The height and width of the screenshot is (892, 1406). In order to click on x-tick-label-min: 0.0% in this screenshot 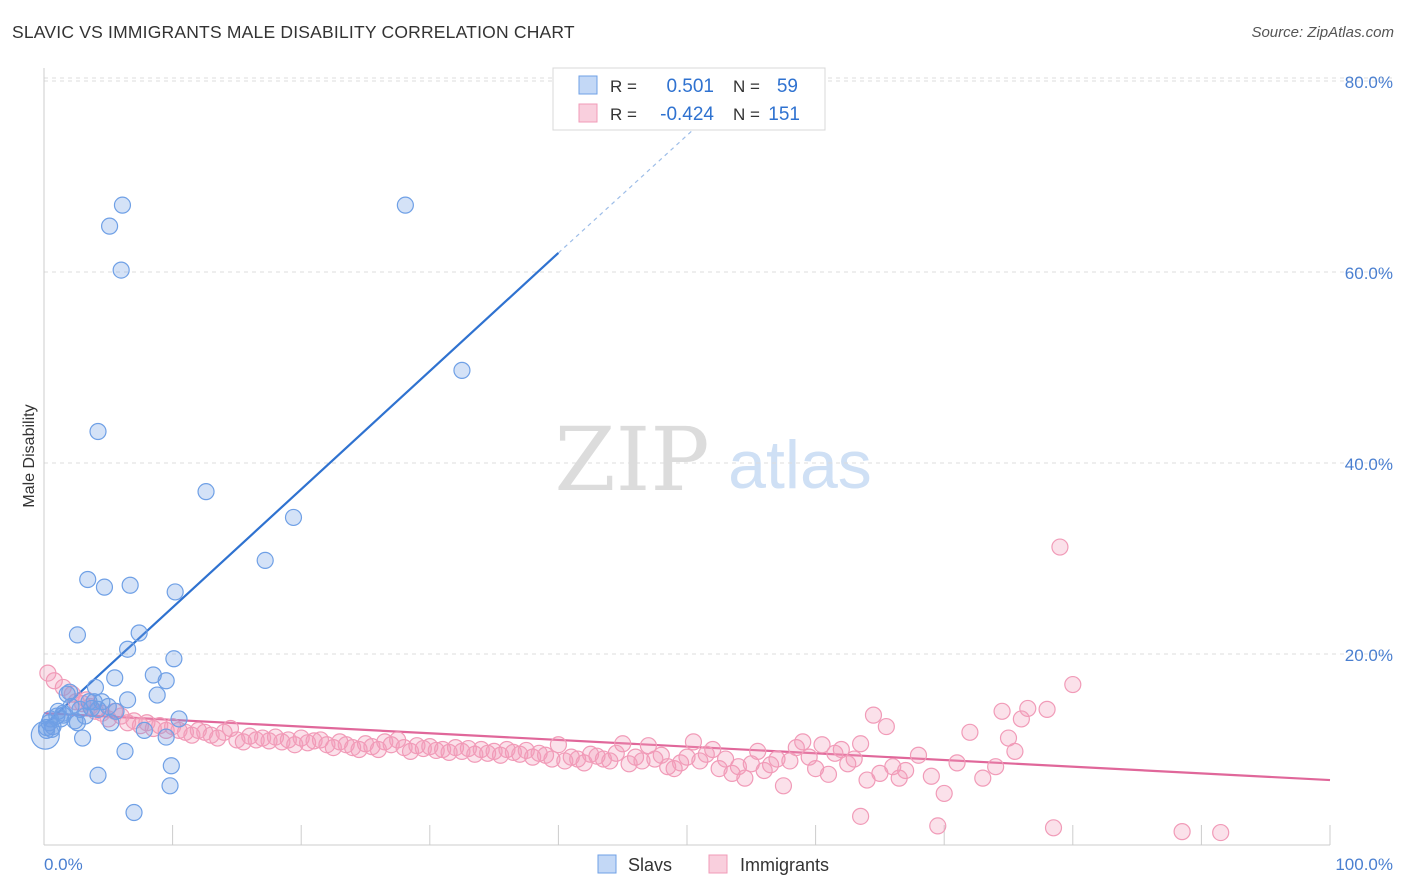, I will do `click(63, 864)`.